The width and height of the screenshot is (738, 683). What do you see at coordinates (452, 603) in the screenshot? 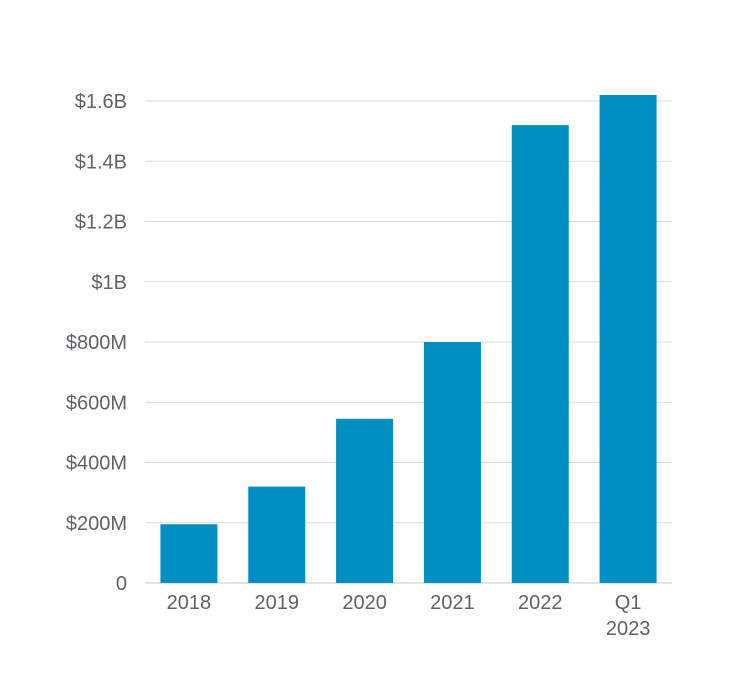
I see `x-tick-label: 2021` at bounding box center [452, 603].